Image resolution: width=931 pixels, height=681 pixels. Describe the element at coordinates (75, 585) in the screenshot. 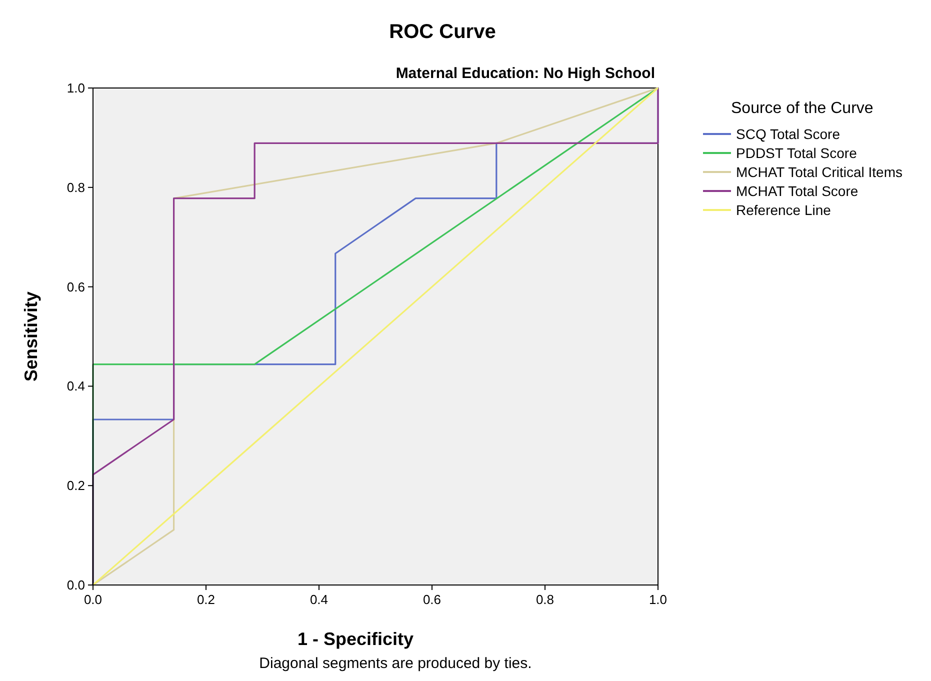

I see `y-tick-label: 0.0` at that location.